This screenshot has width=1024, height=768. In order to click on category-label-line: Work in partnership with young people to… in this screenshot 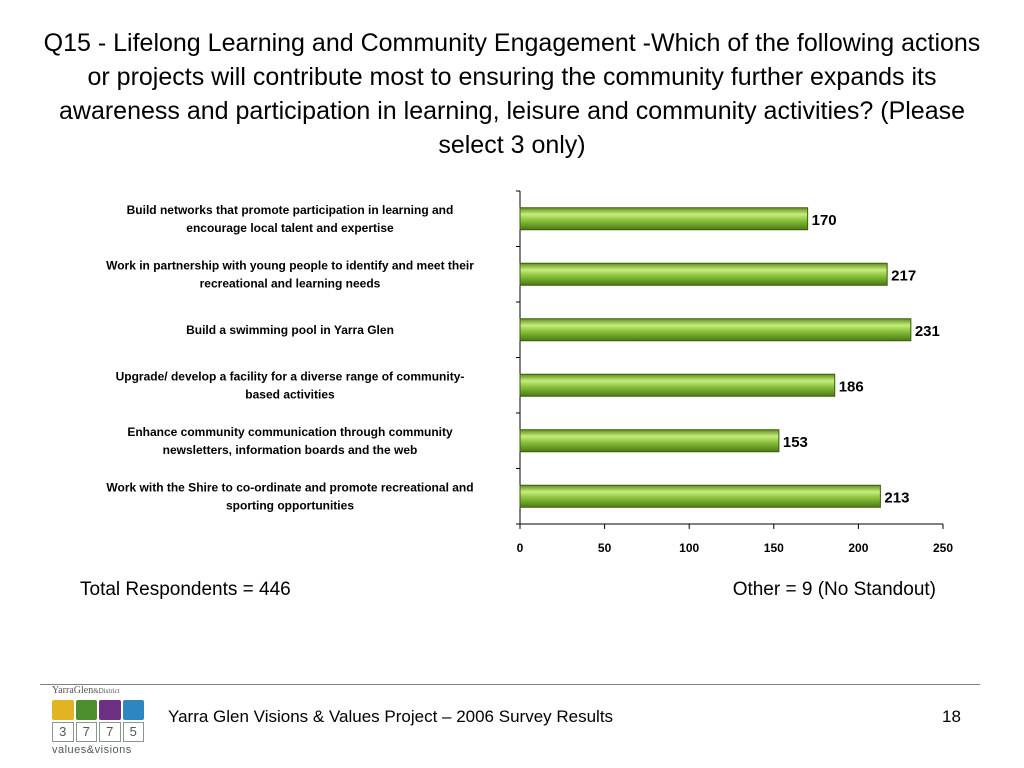, I will do `click(290, 265)`.